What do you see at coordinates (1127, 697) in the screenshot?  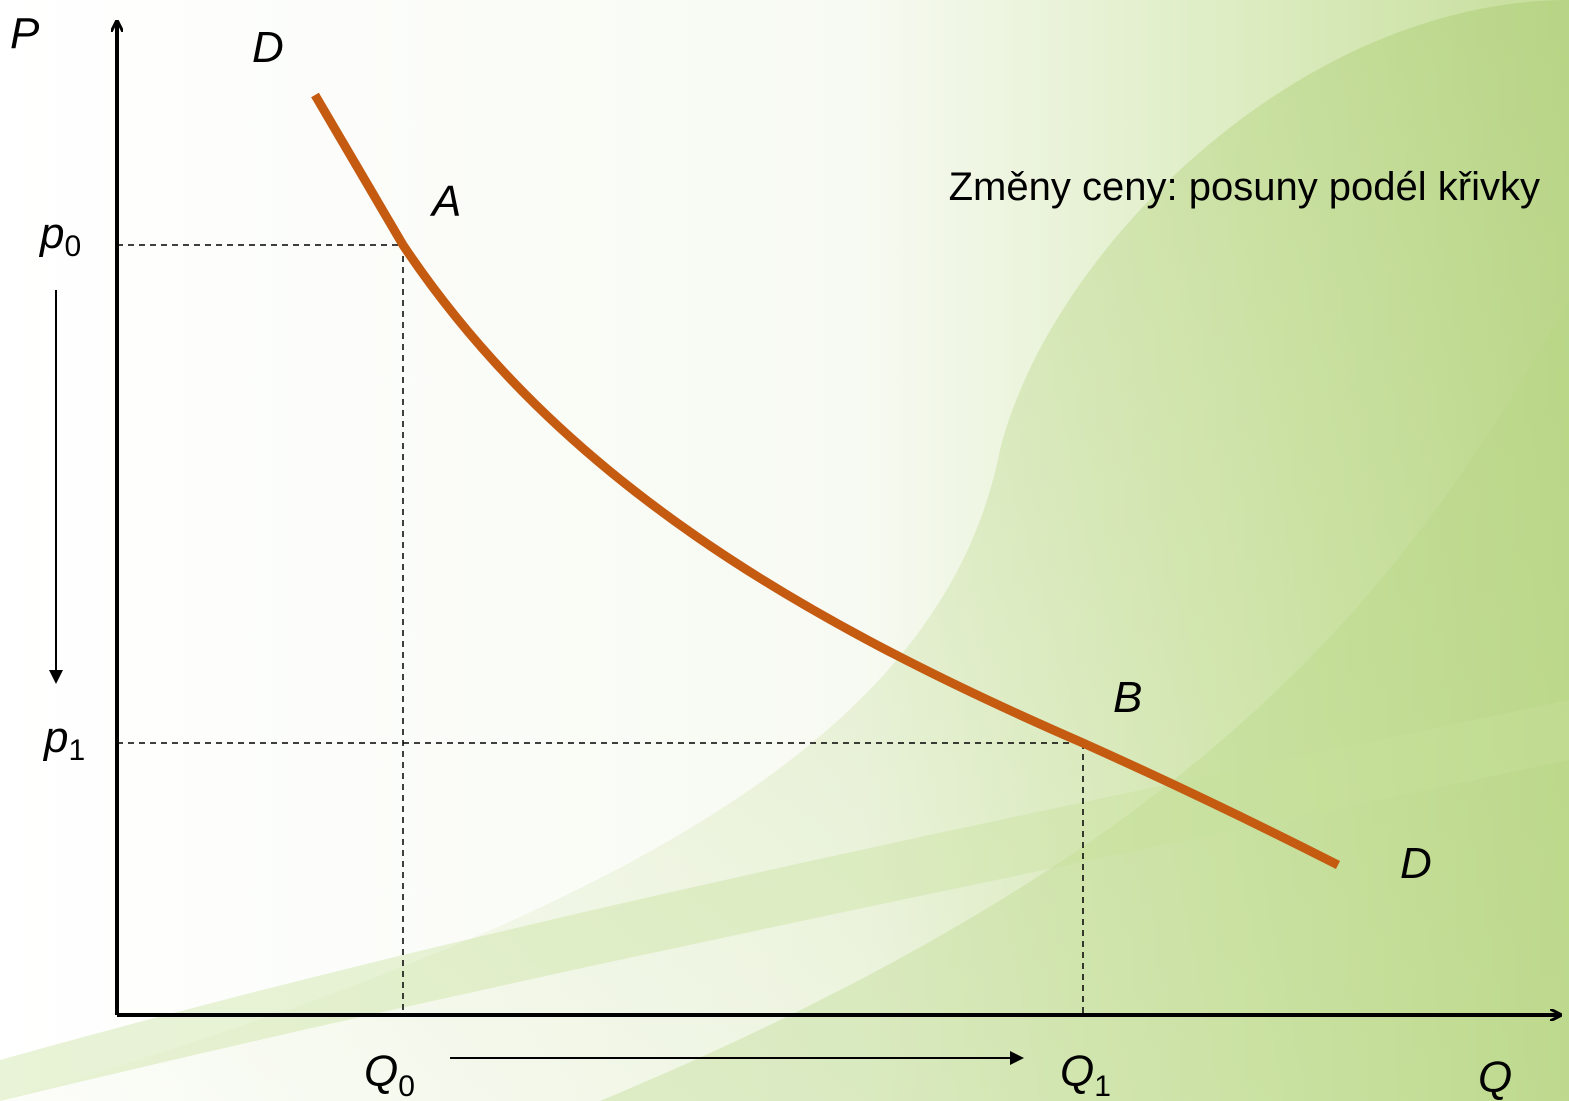 I see `point-label: B` at bounding box center [1127, 697].